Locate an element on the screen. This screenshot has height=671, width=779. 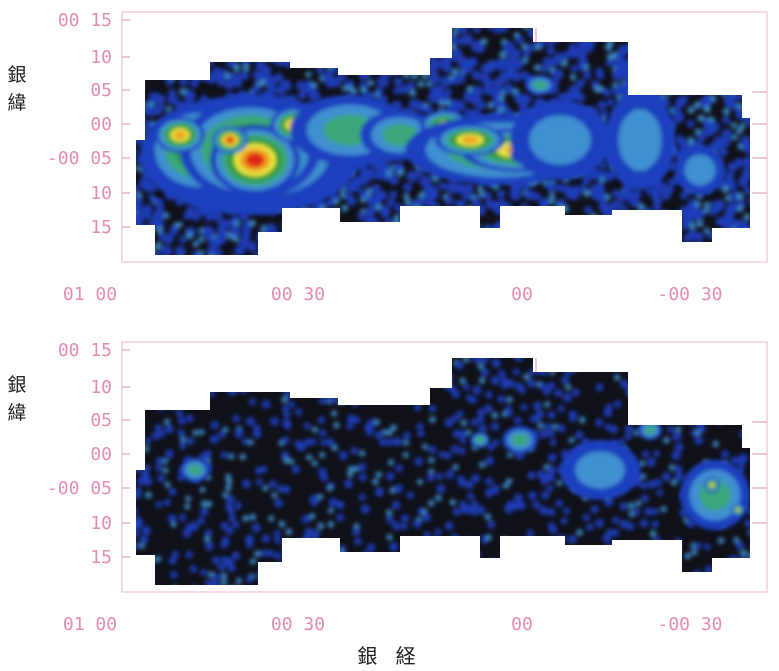
bottom-y-tick-label: 15 is located at coordinates (101, 557).